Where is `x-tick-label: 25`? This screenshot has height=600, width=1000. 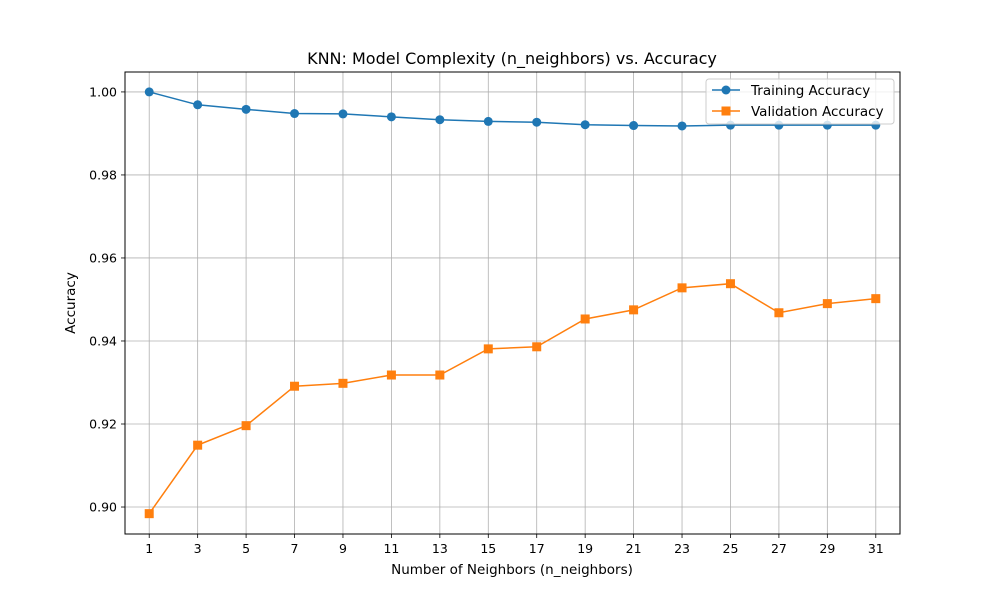 x-tick-label: 25 is located at coordinates (731, 548).